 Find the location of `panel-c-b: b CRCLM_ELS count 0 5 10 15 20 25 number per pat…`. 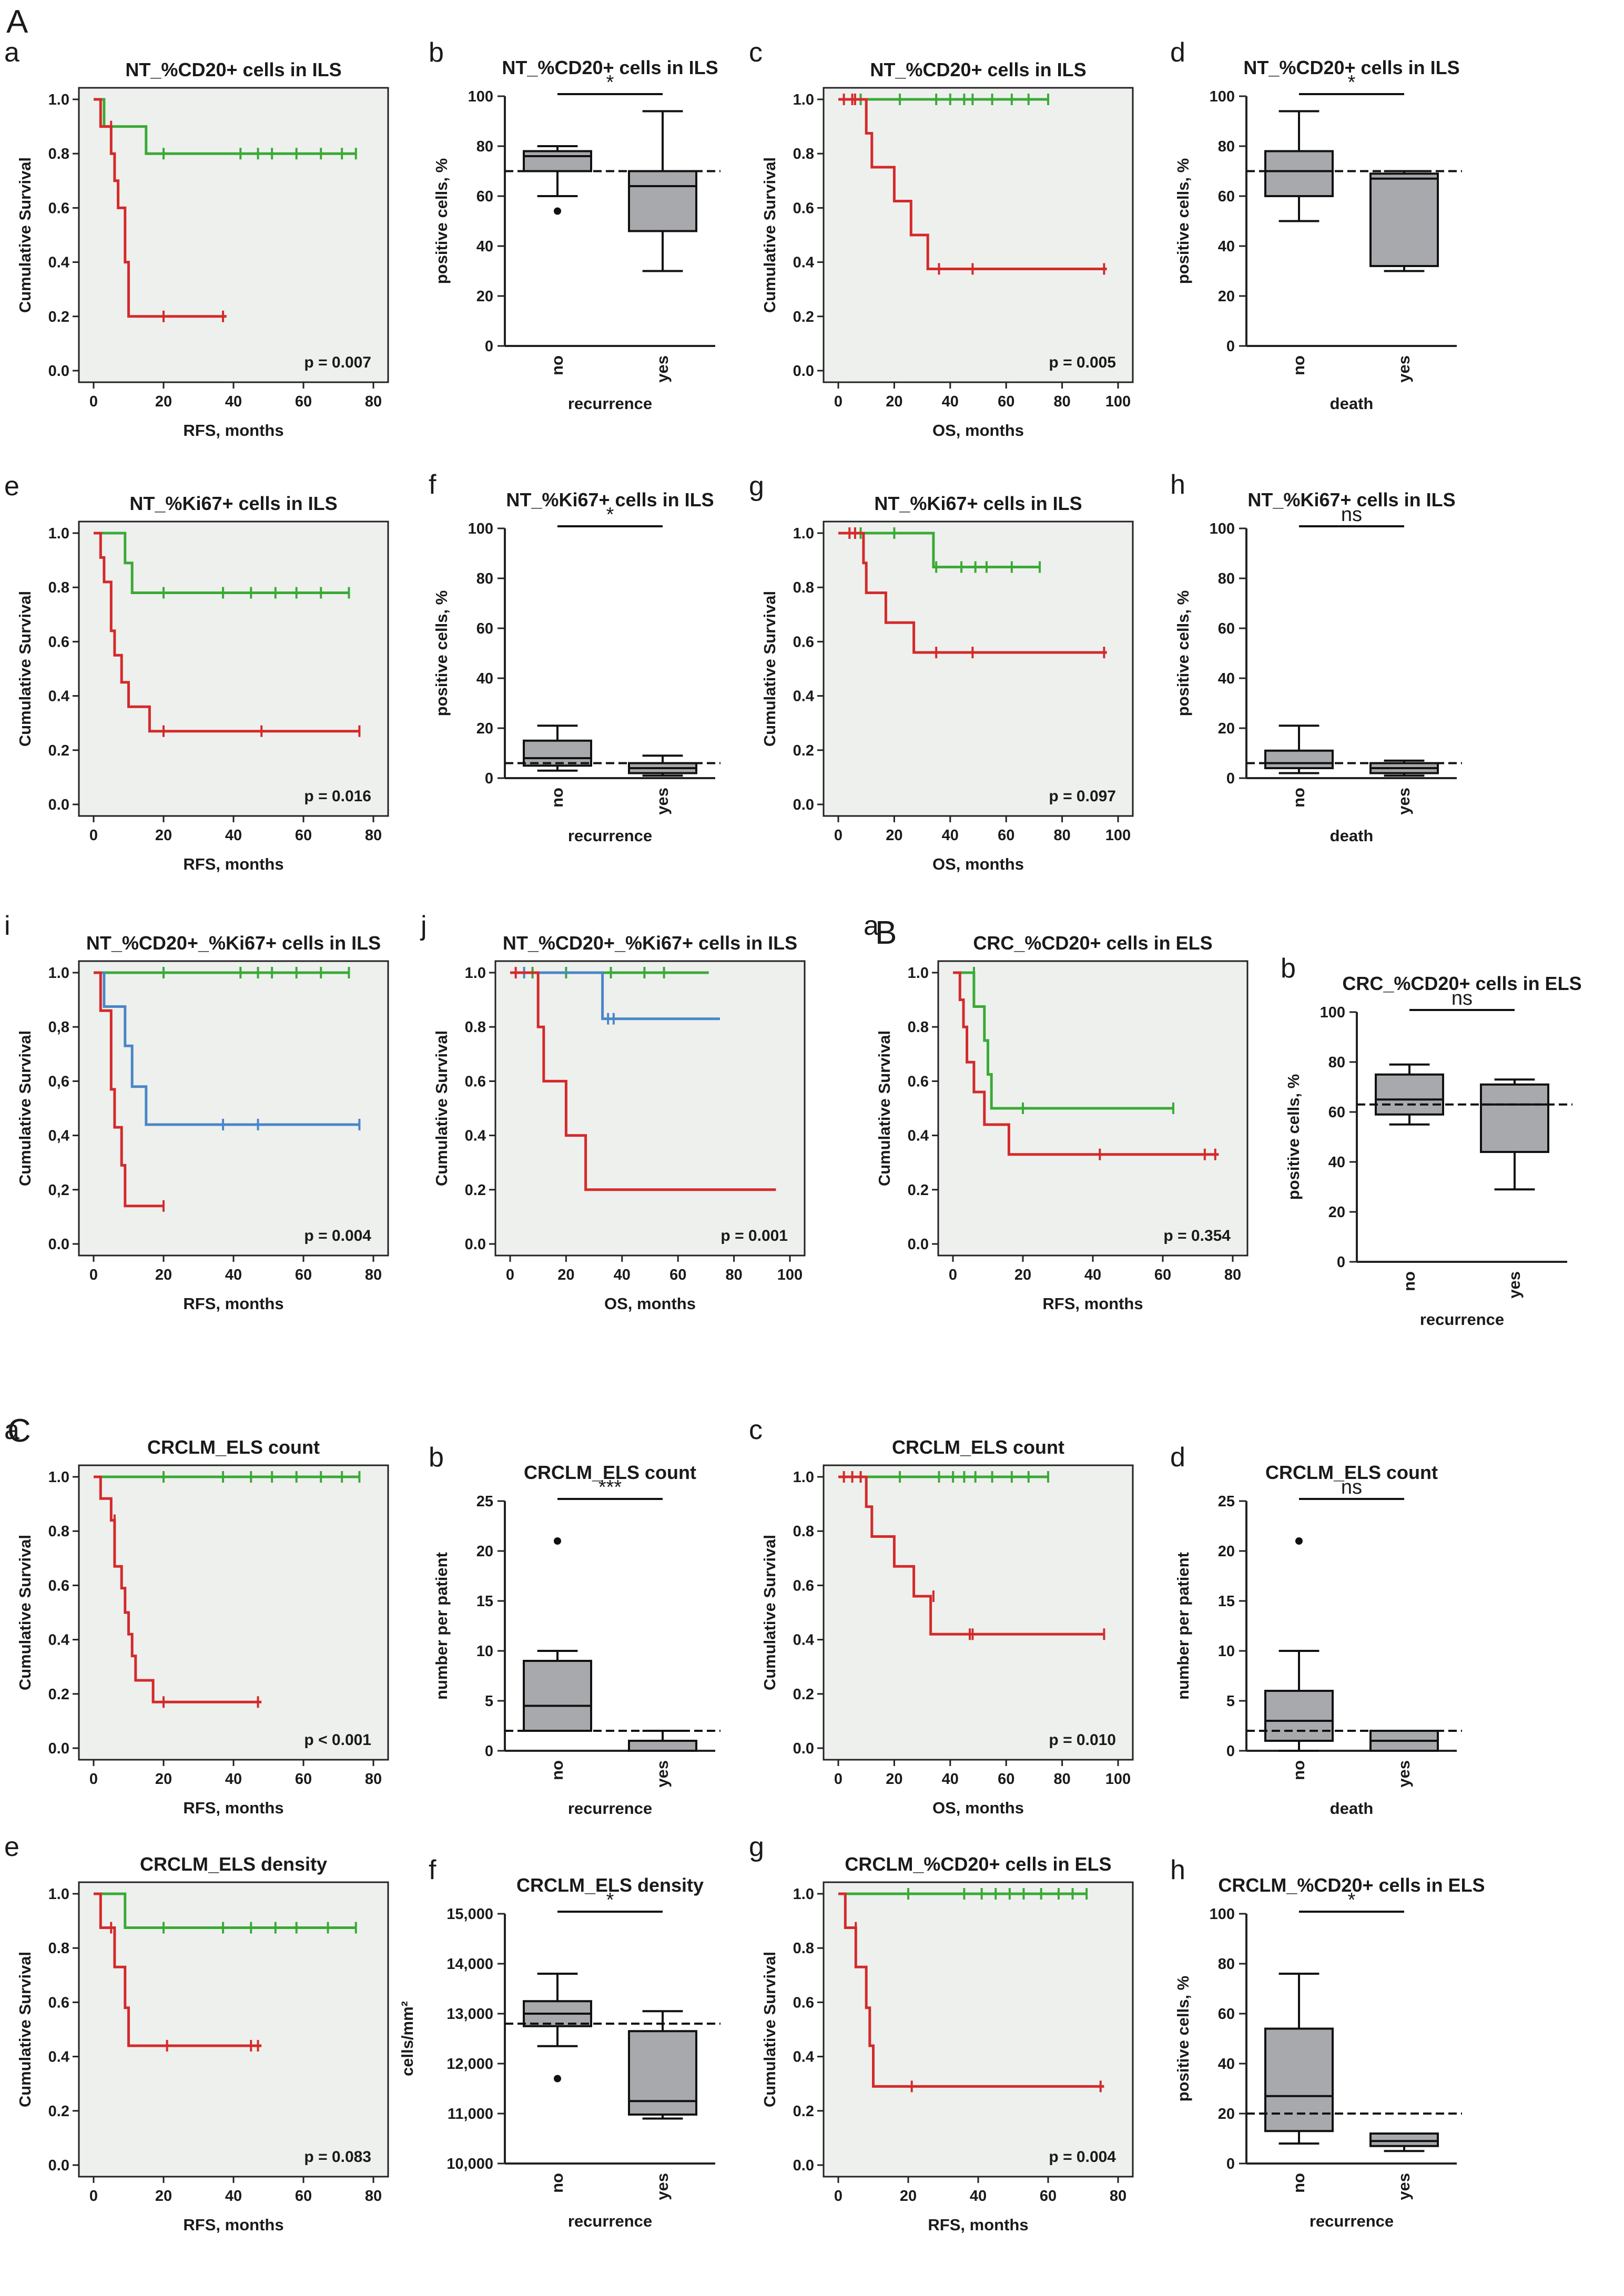

panel-c-b: b CRCLM_ELS count 0 5 10 15 20 25 number per pat… is located at coordinates (574, 1630).